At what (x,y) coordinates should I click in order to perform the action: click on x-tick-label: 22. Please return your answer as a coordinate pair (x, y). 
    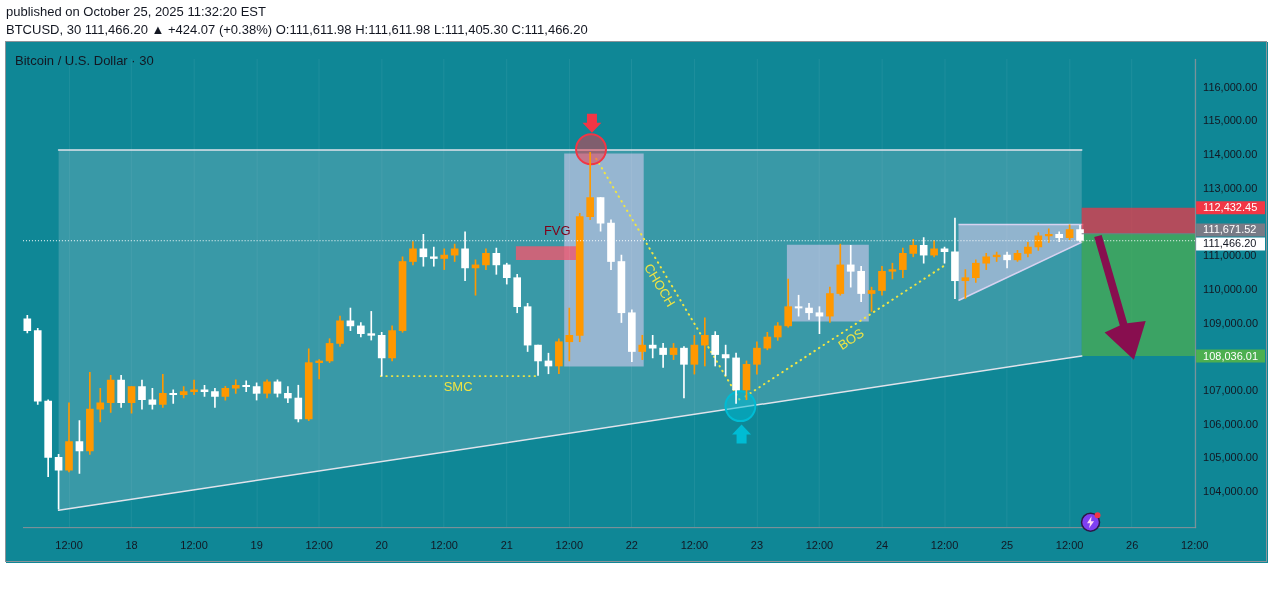
    Looking at the image, I should click on (631, 544).